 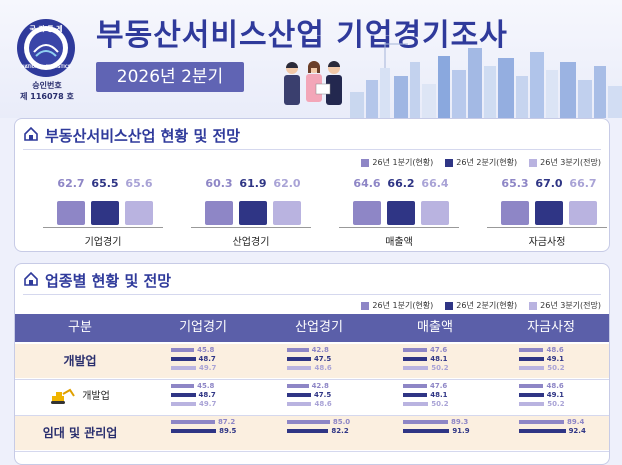 What do you see at coordinates (401, 183) in the screenshot?
I see `data-label: 66.2` at bounding box center [401, 183].